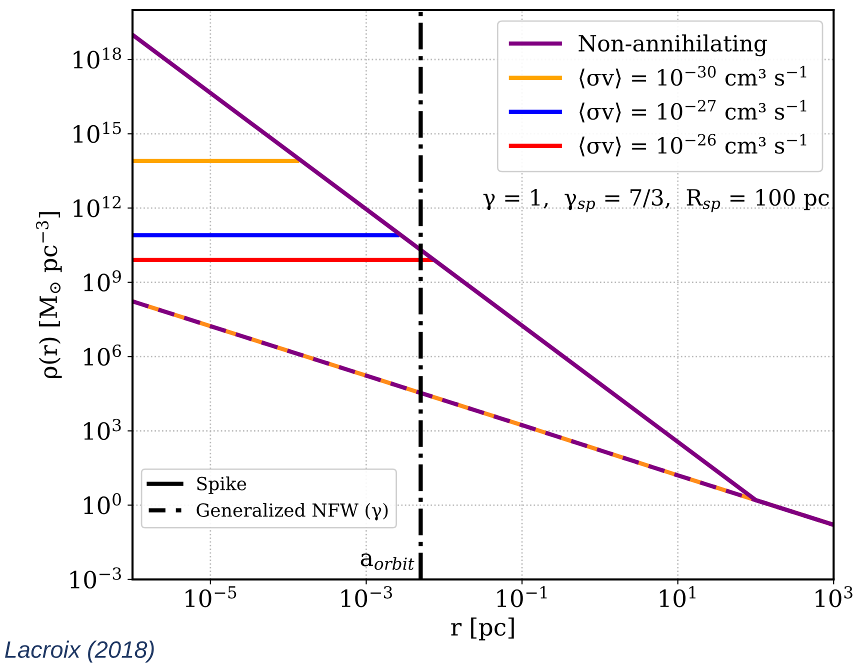 This screenshot has height=666, width=855. I want to click on ref-line-label: a$_{orbit}$, so click(387, 561).